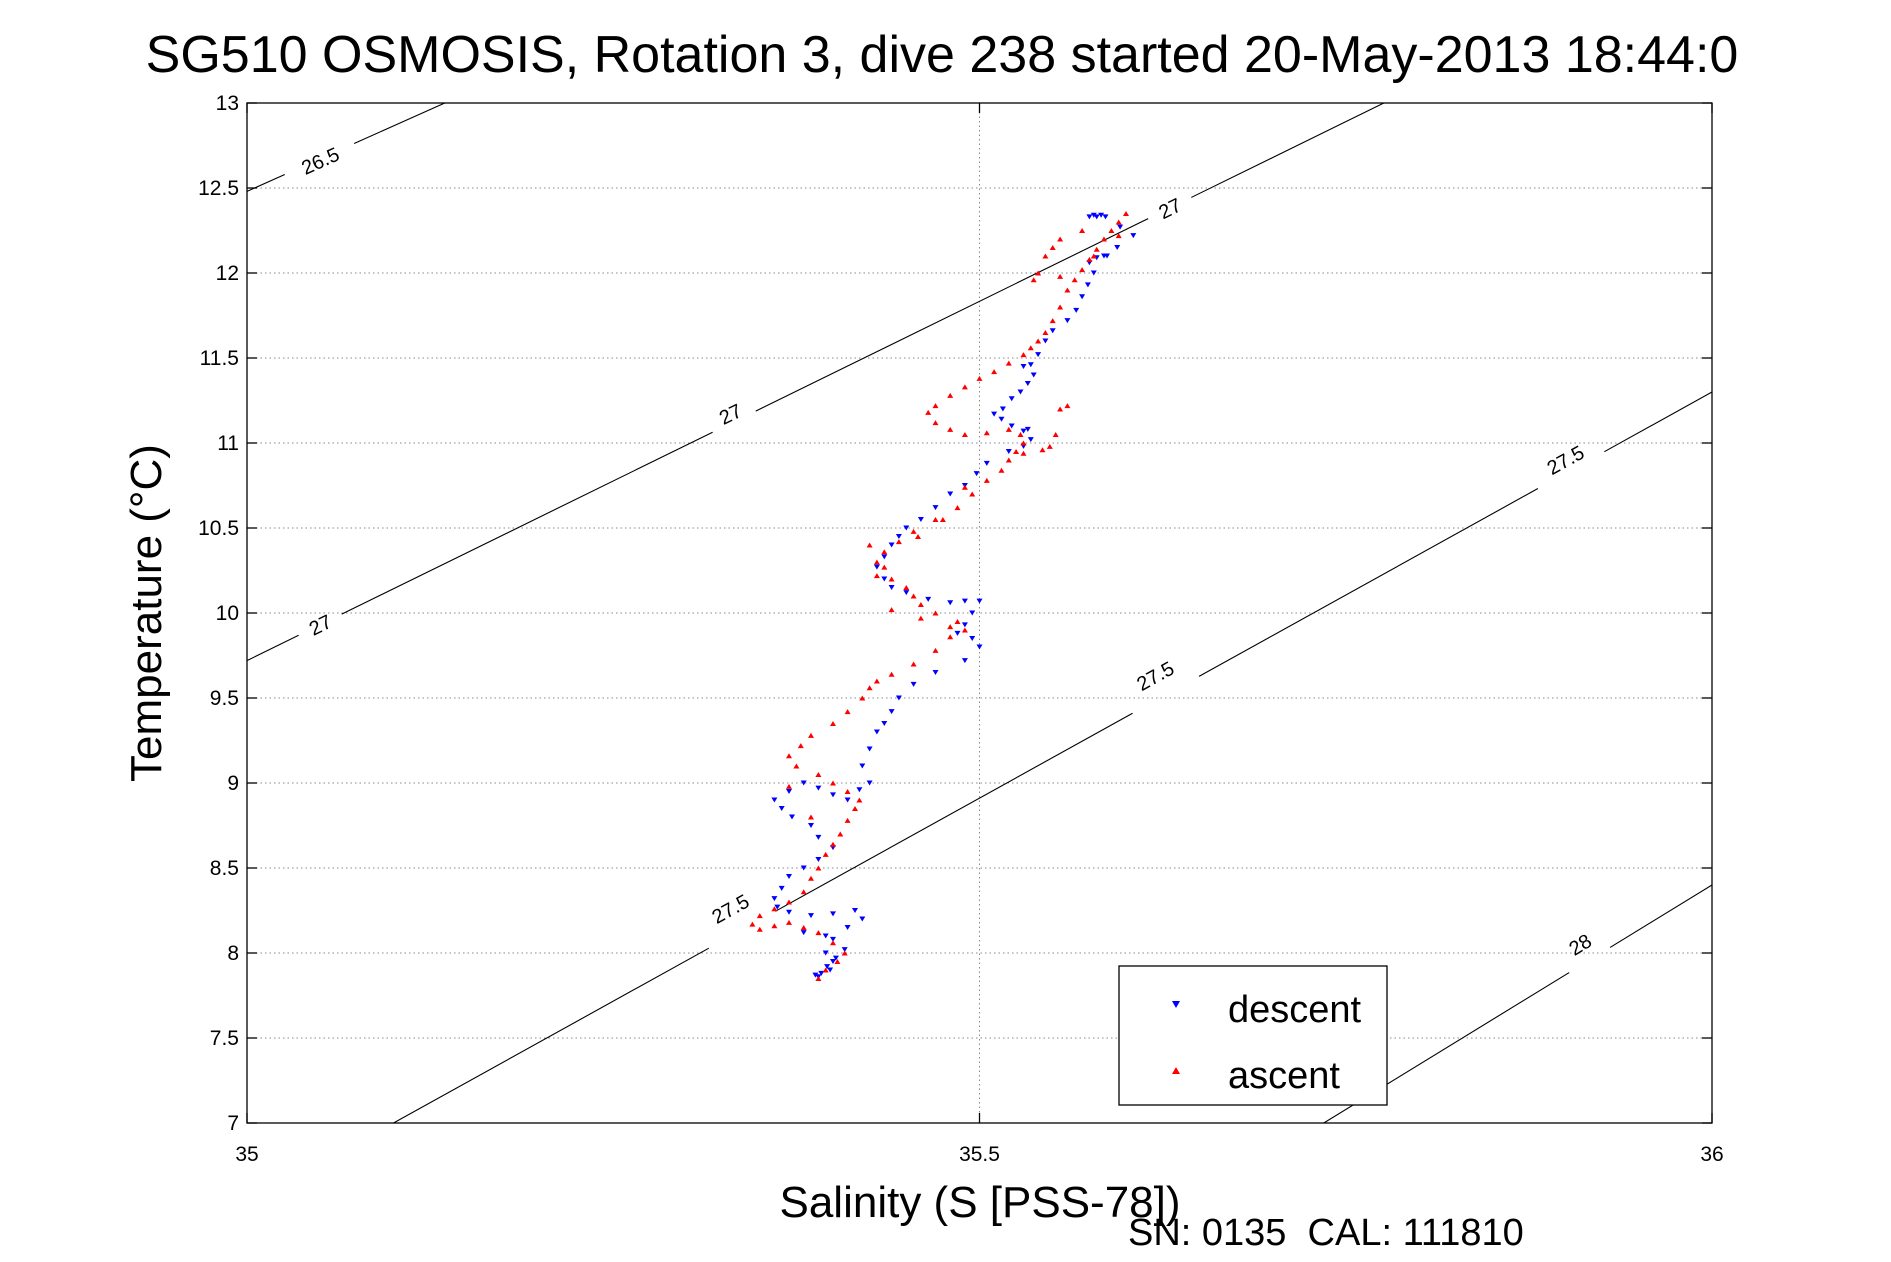  Describe the element at coordinates (224, 698) in the screenshot. I see `y-tick-label: 9.5` at that location.